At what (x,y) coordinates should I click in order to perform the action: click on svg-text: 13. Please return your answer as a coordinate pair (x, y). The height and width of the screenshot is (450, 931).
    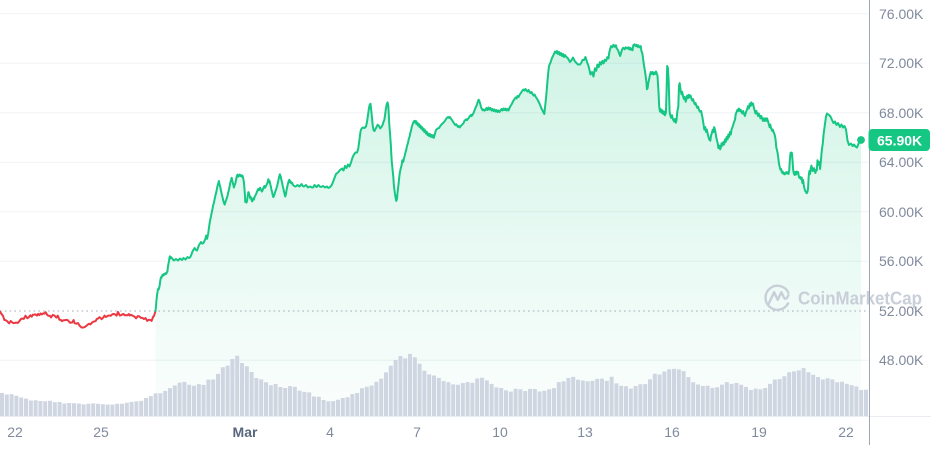
    Looking at the image, I should click on (585, 432).